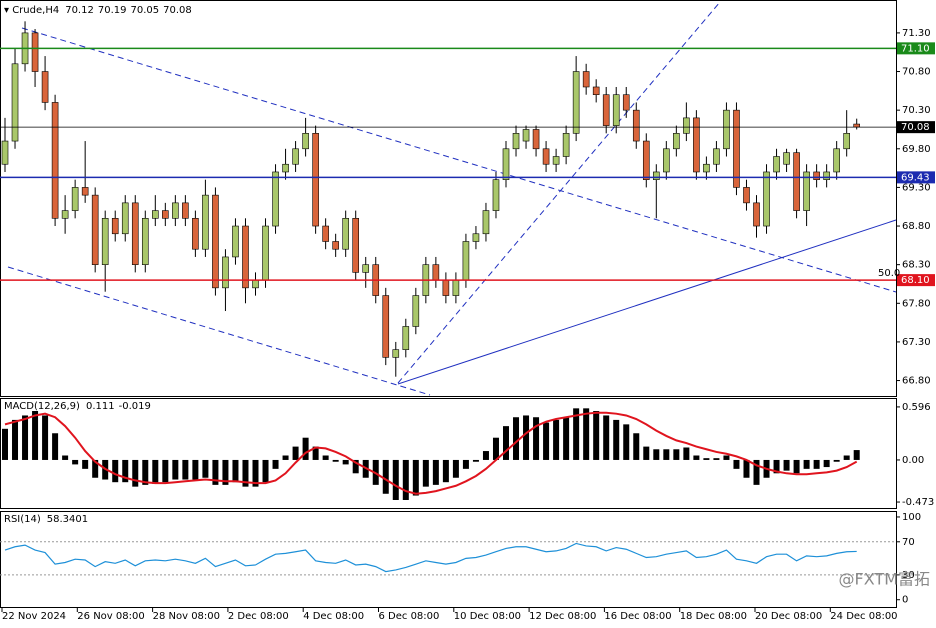  Describe the element at coordinates (916, 303) in the screenshot. I see `y-tick-label: 67.80` at that location.